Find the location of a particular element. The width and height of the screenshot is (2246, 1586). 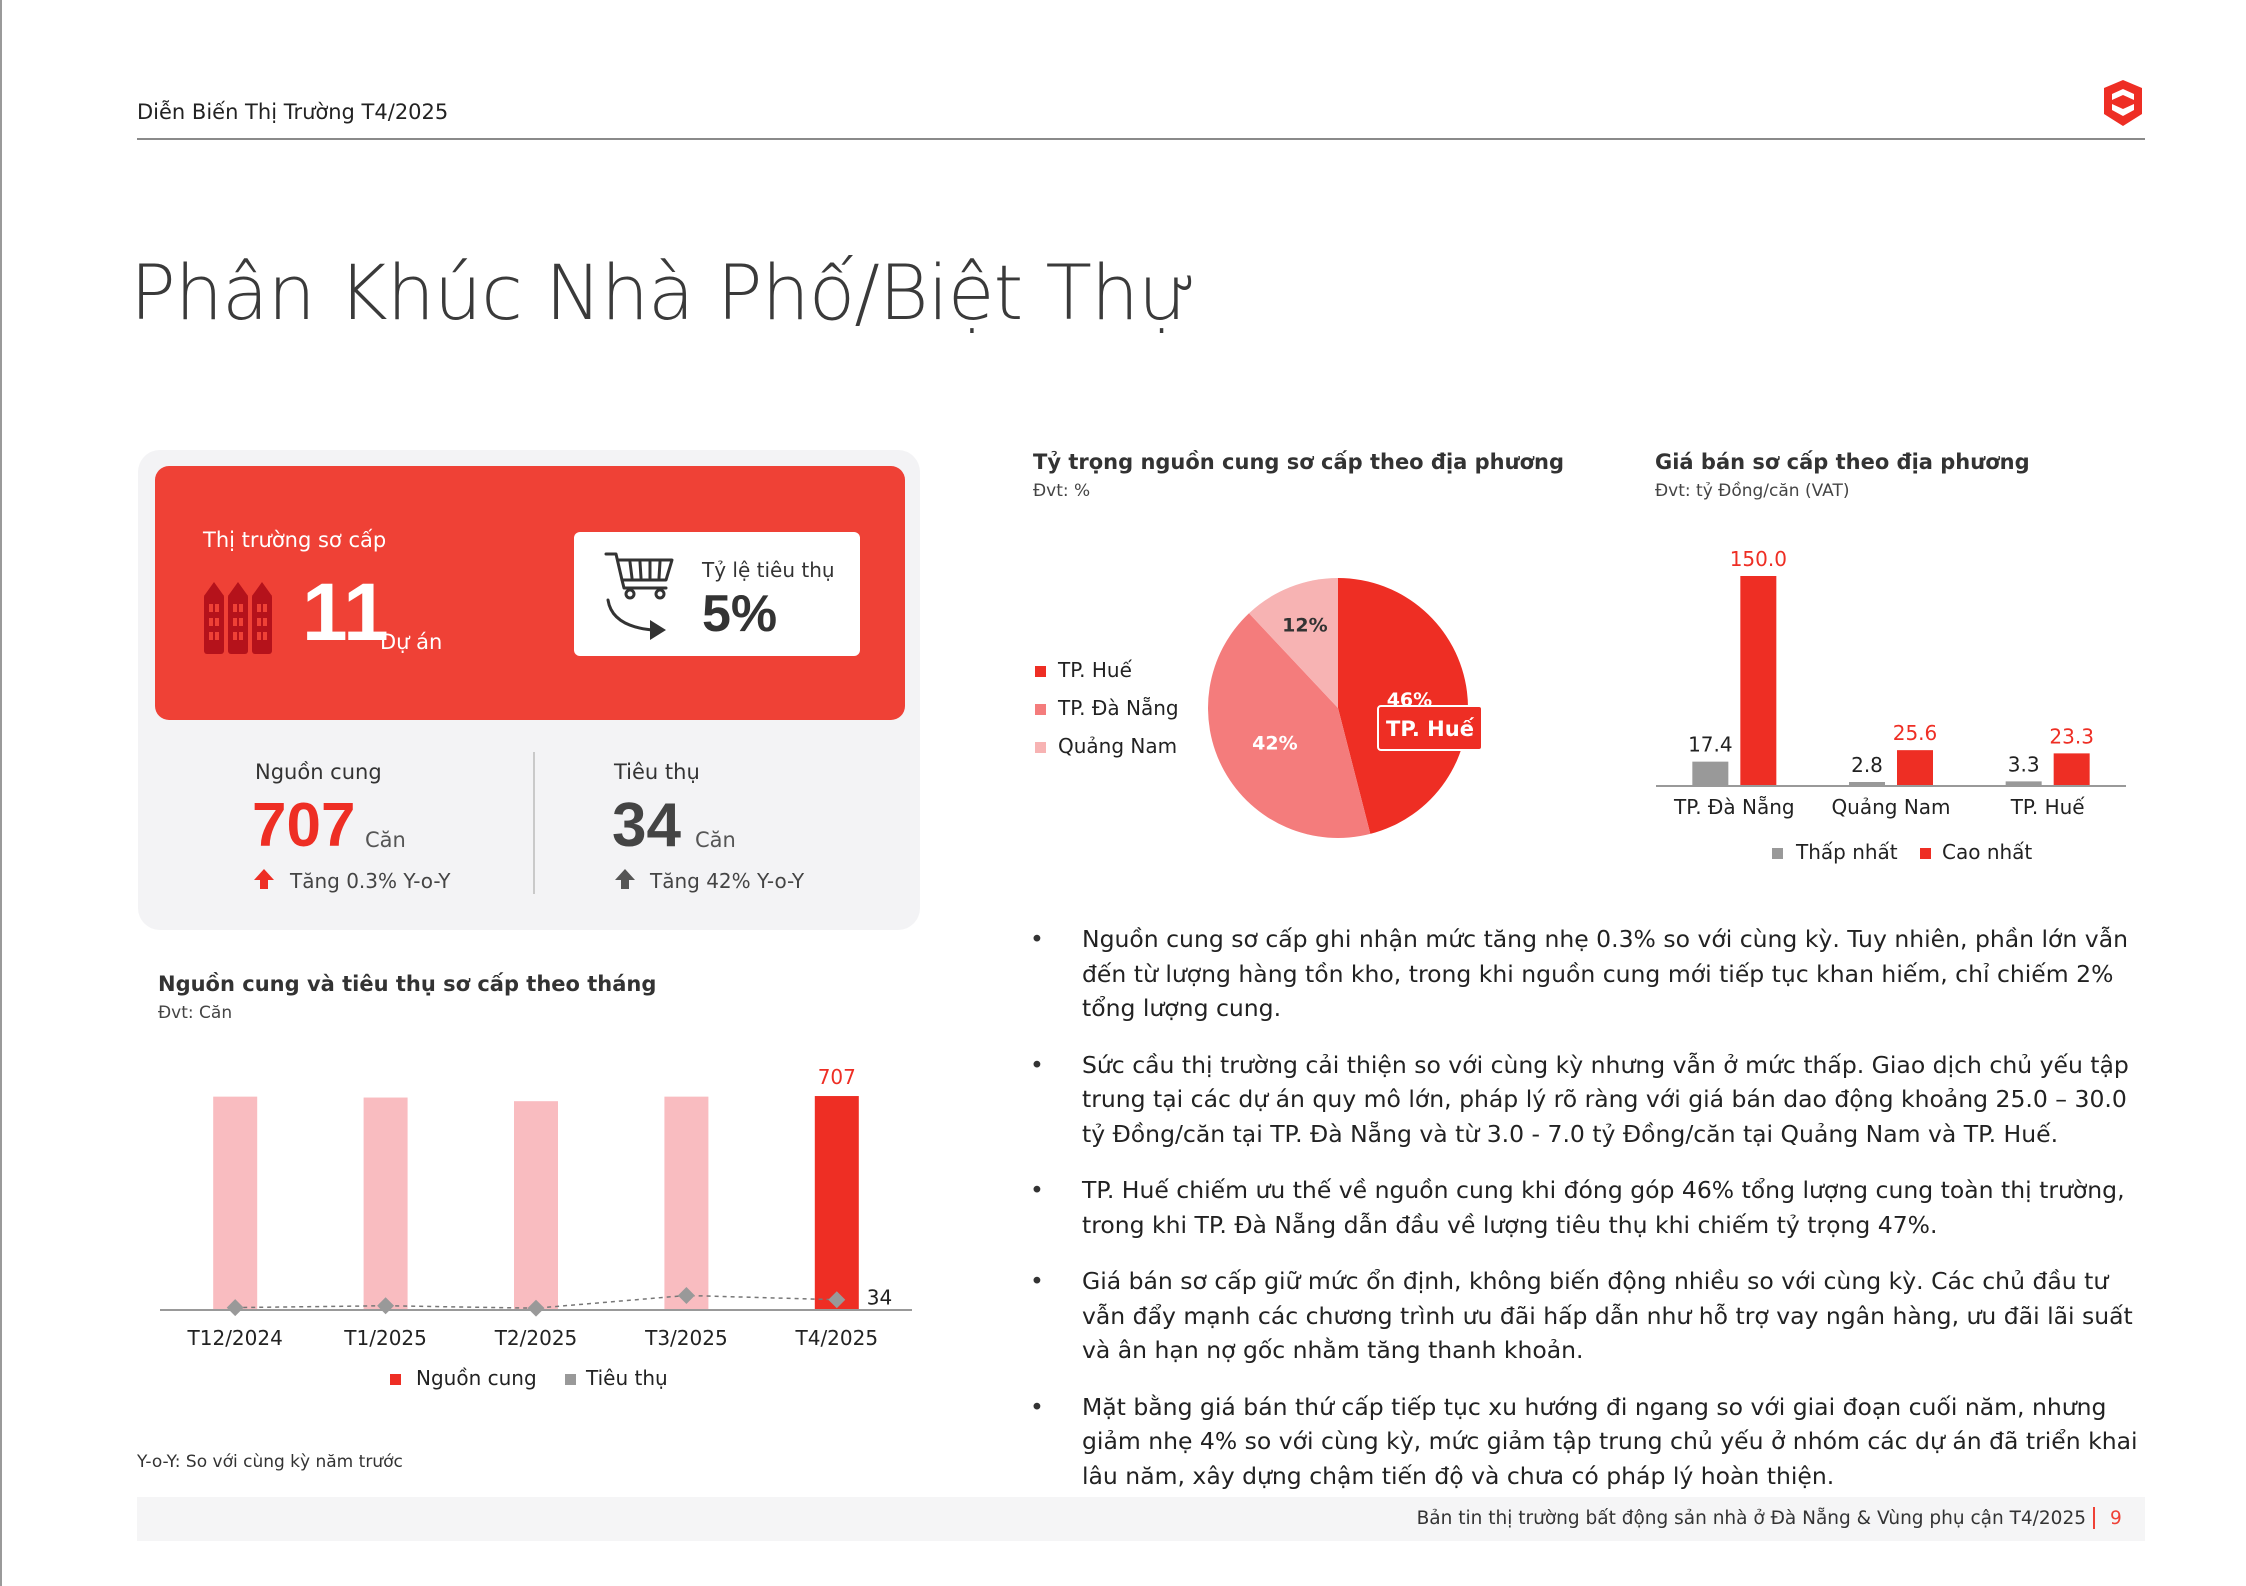

legend-label-sales: Tiêu thụ is located at coordinates (626, 1378).